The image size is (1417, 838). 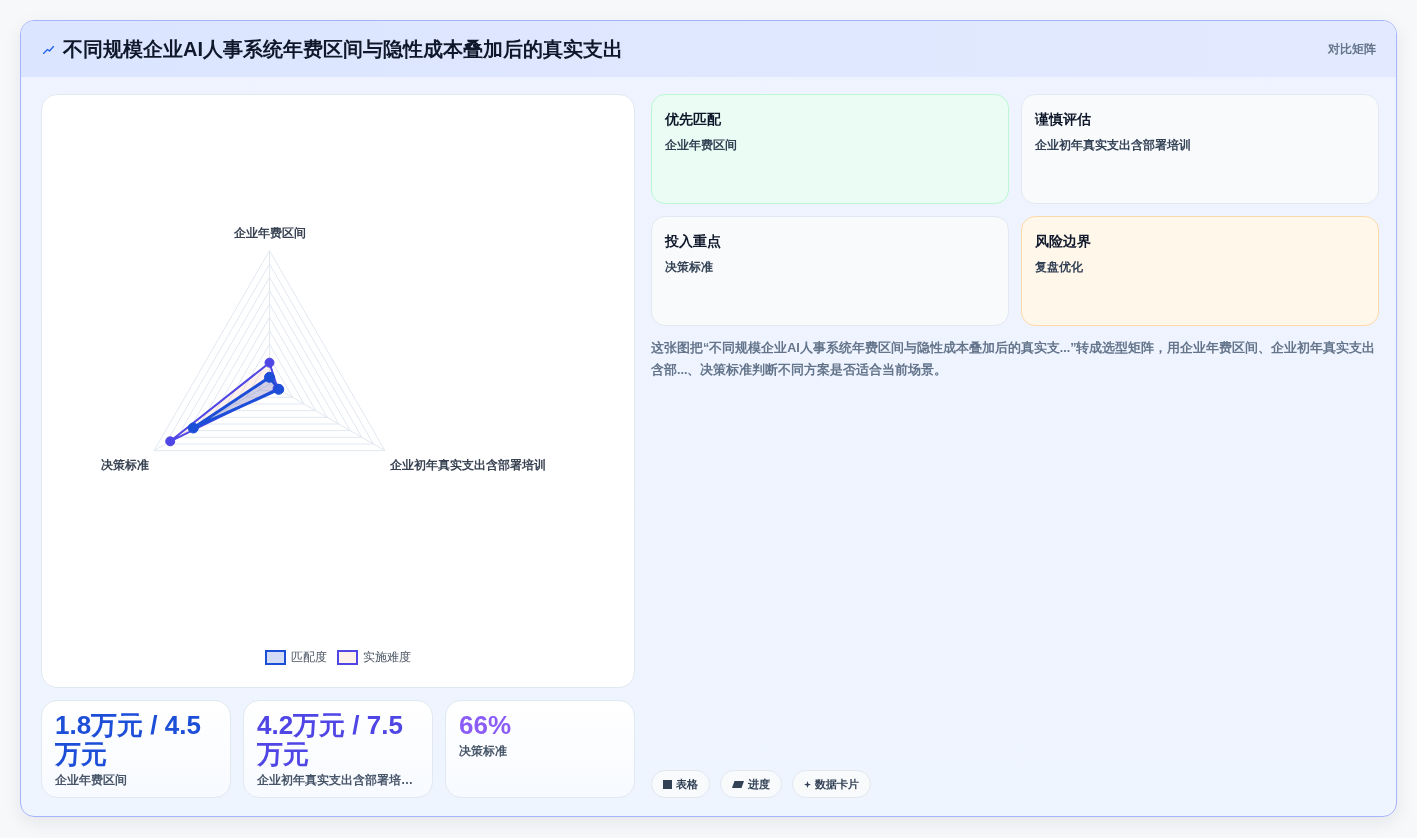 I want to click on text: 风险边界, so click(x=1063, y=241).